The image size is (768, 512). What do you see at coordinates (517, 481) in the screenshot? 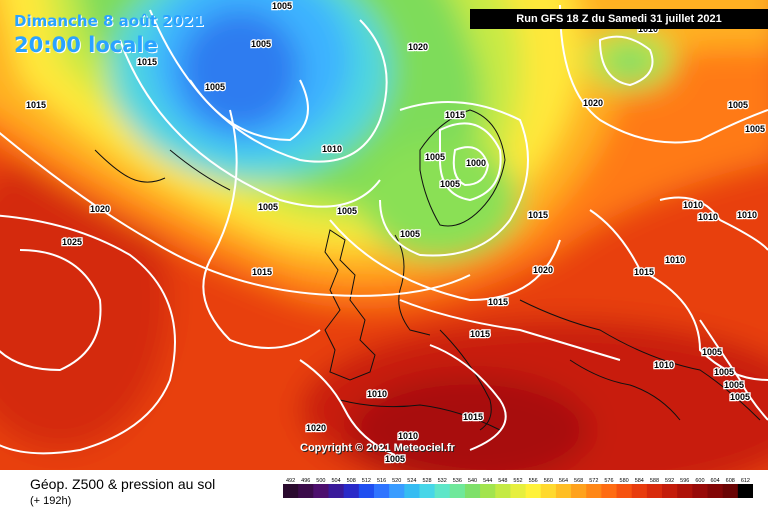
I see `legend-tick-label: 552` at bounding box center [517, 481].